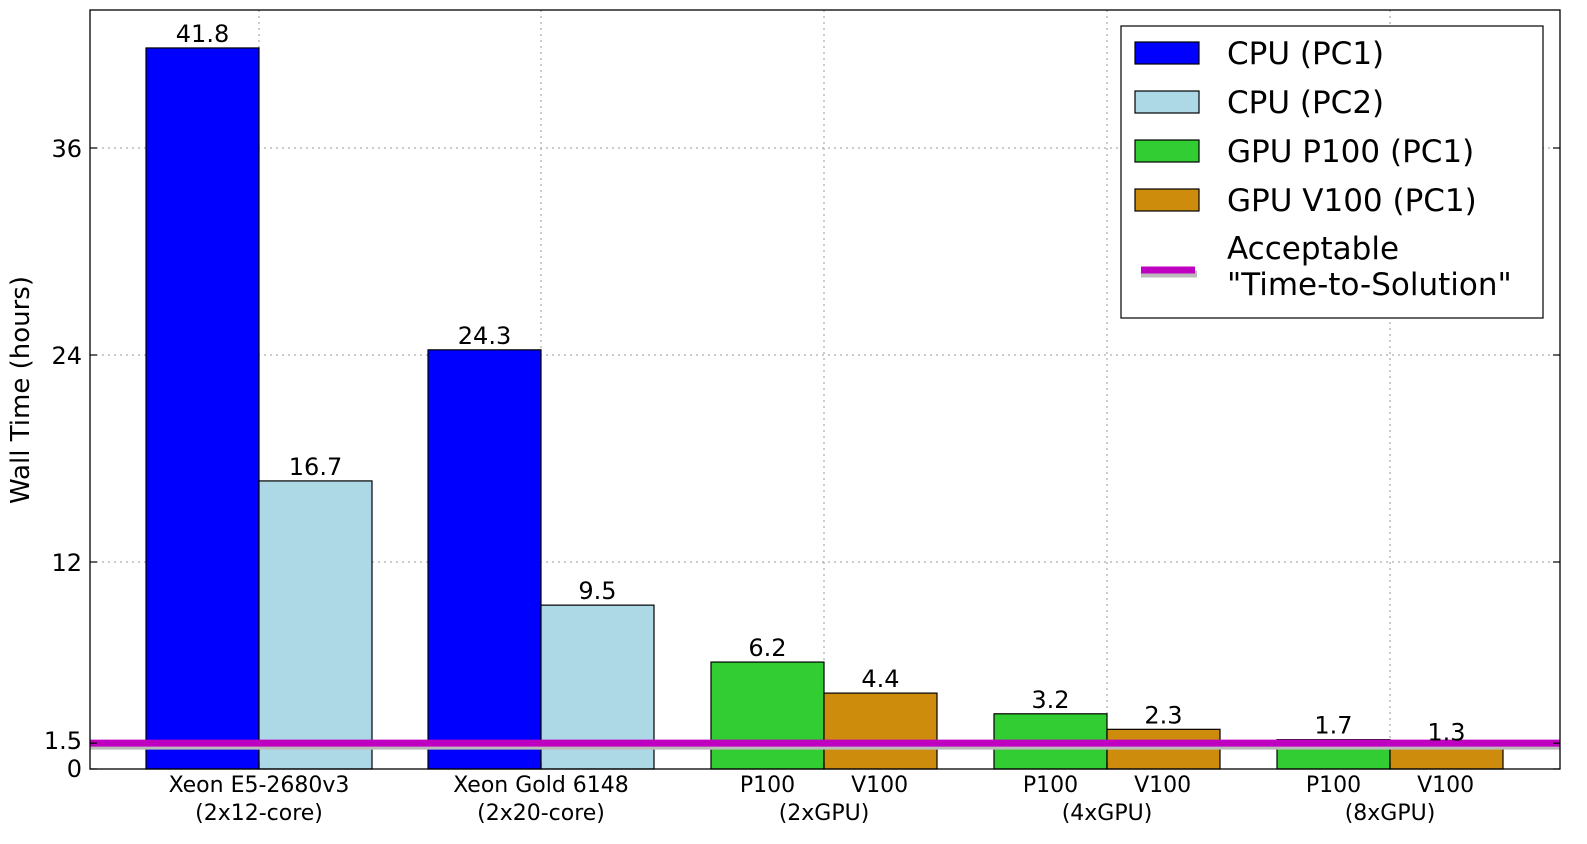 The image size is (1587, 844). What do you see at coordinates (1446, 733) in the screenshot?
I see `bar-value-label: 1.3` at bounding box center [1446, 733].